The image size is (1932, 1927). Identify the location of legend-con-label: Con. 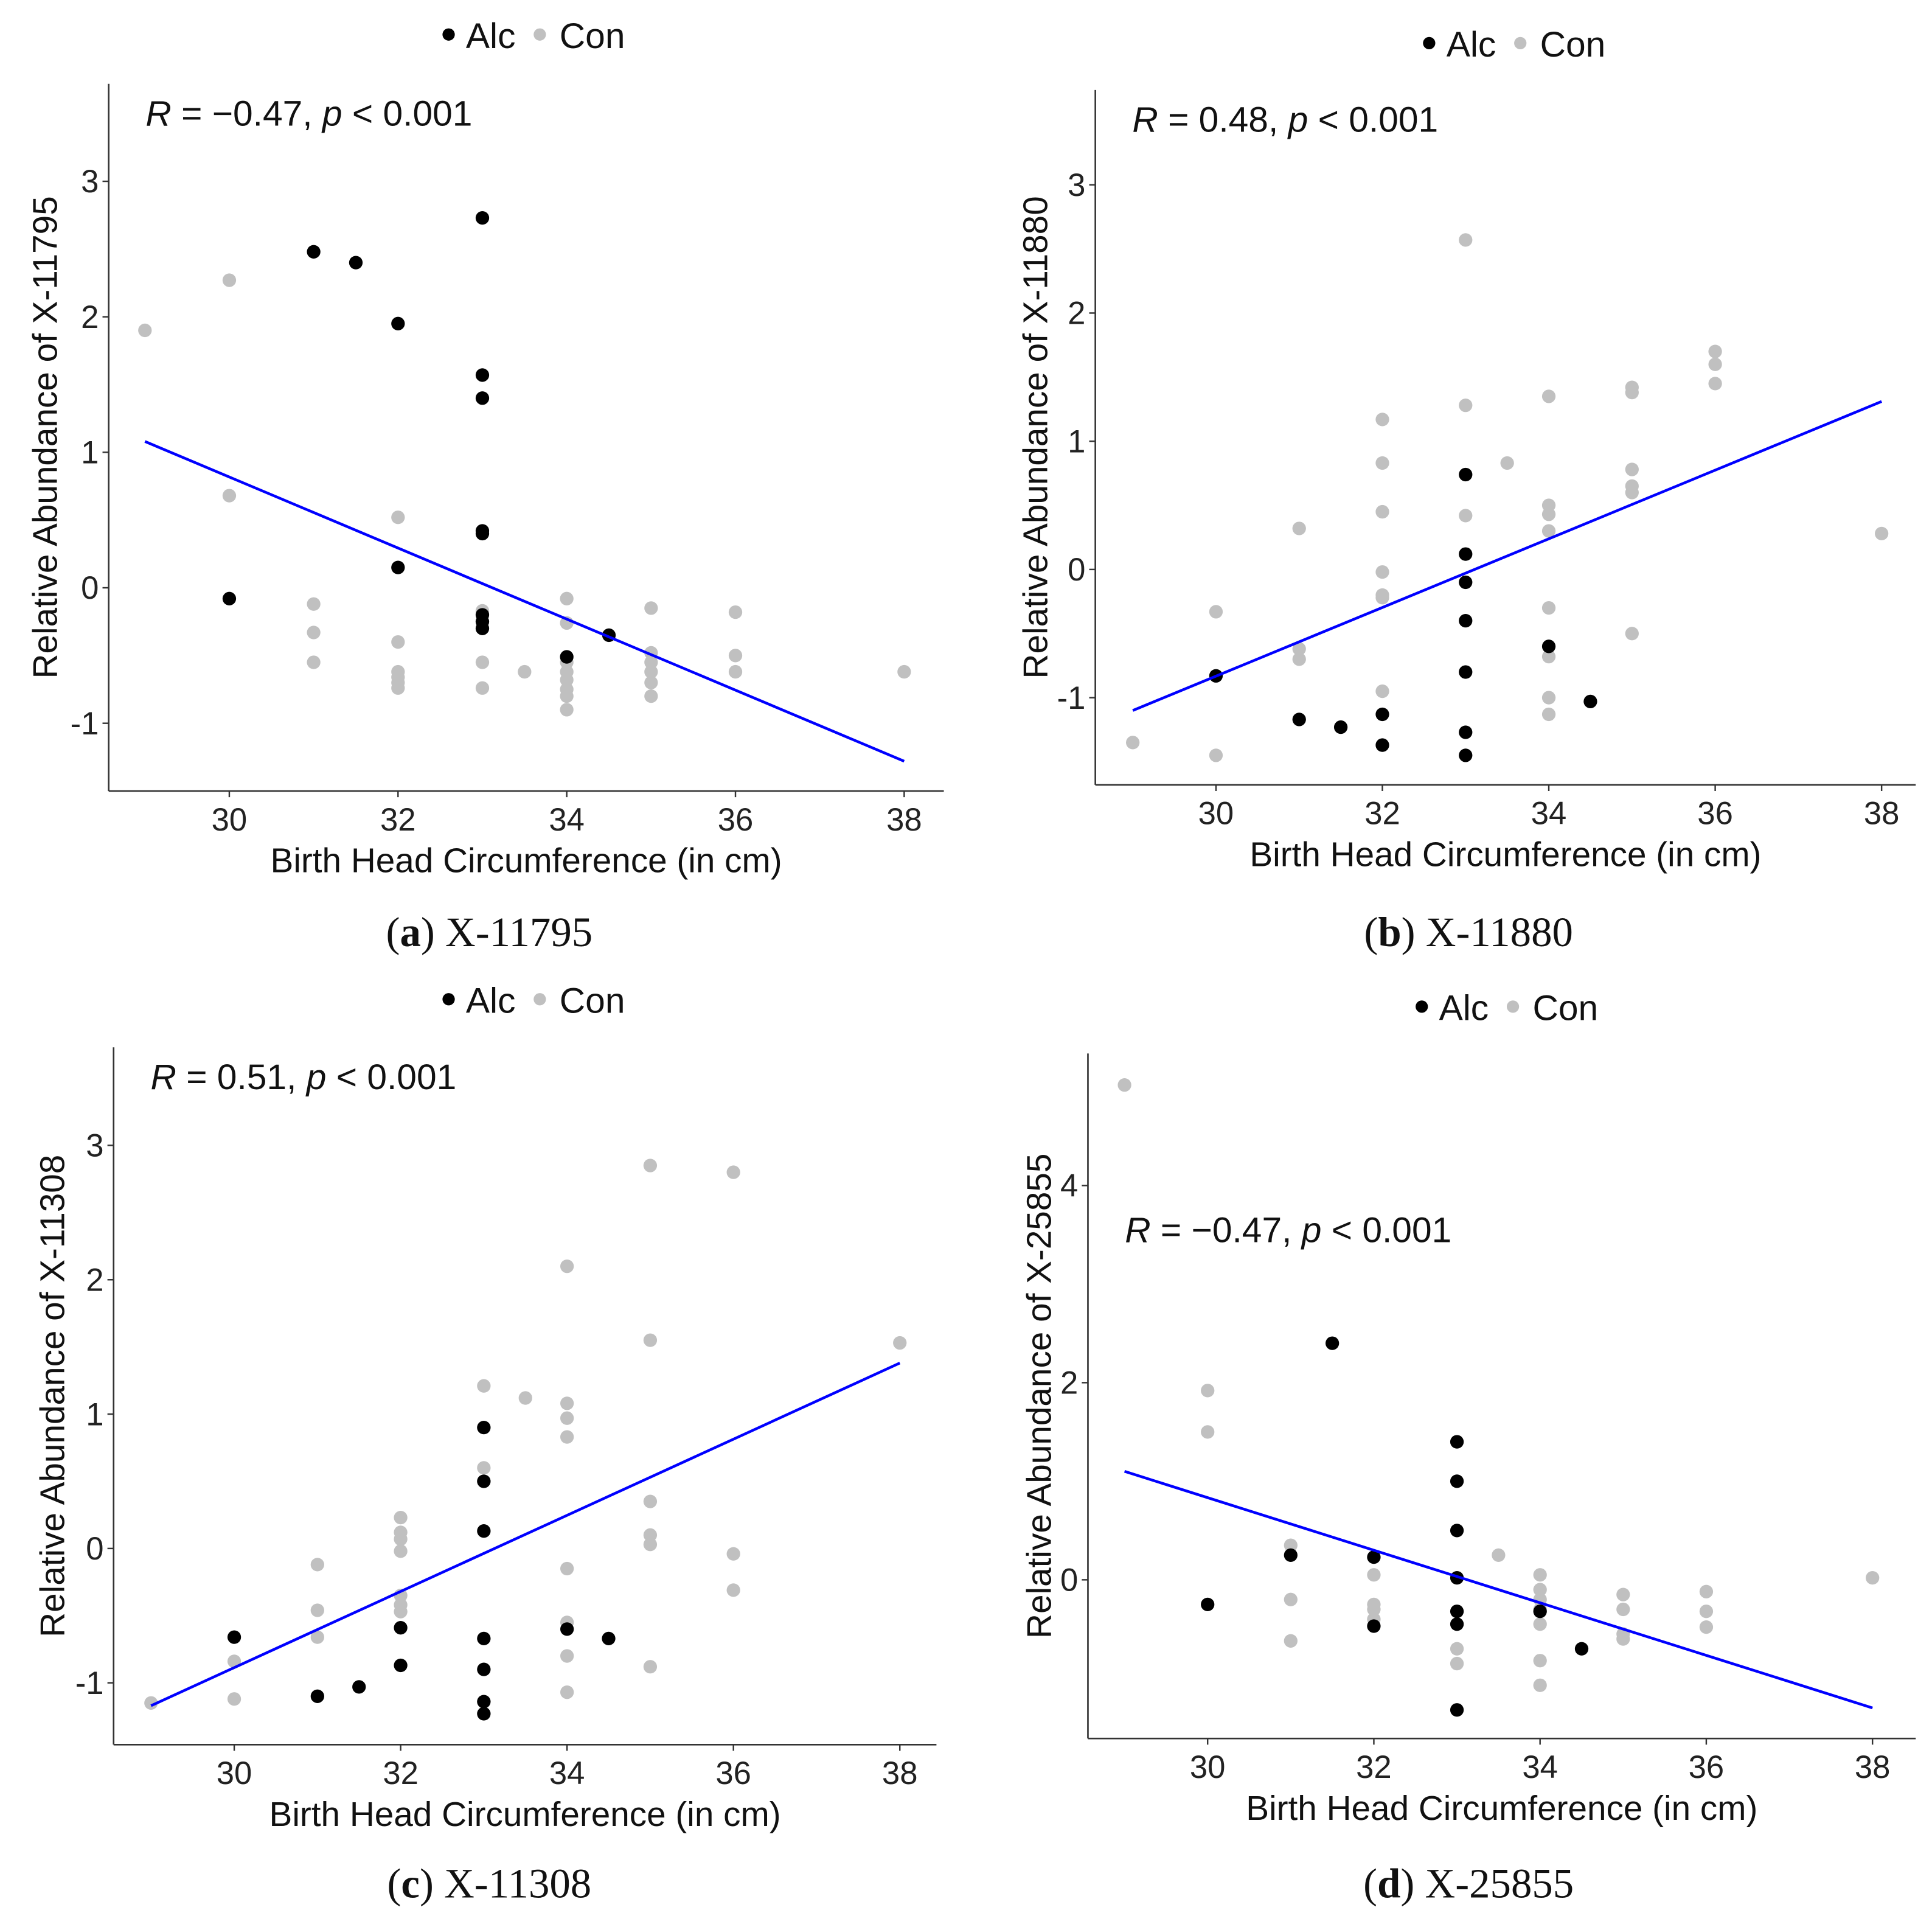
(592, 1000).